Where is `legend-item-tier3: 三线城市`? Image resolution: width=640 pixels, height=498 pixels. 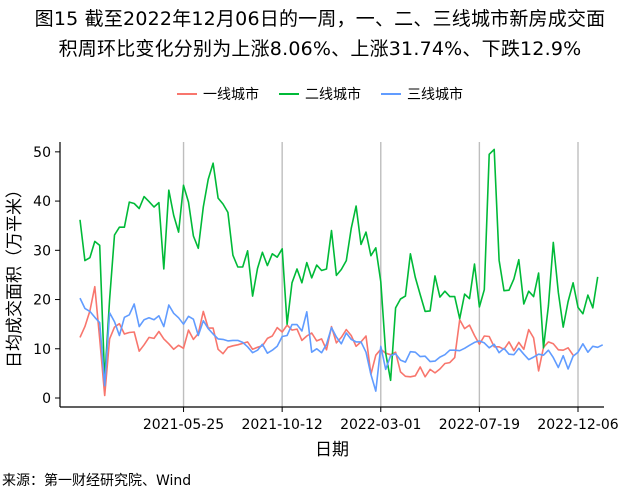
legend-item-tier3: 三线城市 is located at coordinates (422, 94).